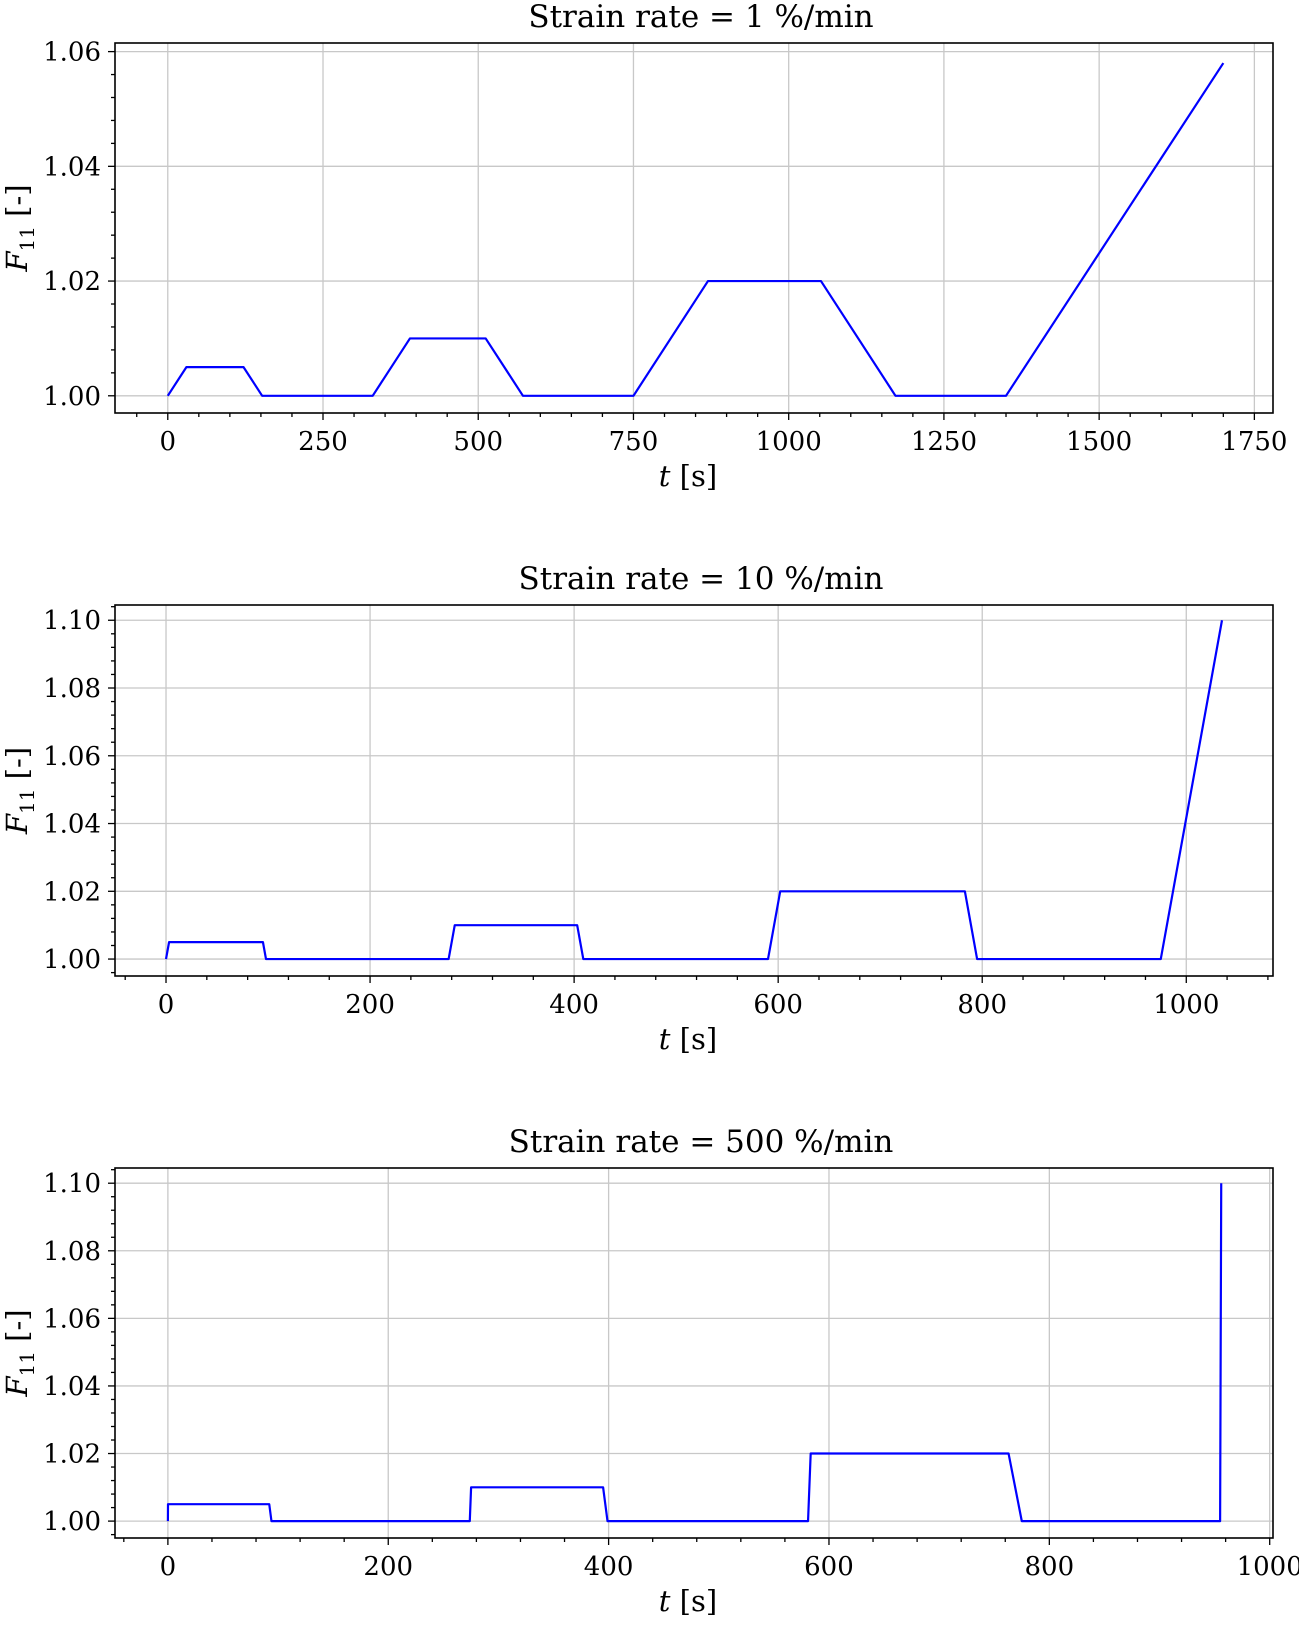  Describe the element at coordinates (634, 442) in the screenshot. I see `x-tick-label: 750` at that location.